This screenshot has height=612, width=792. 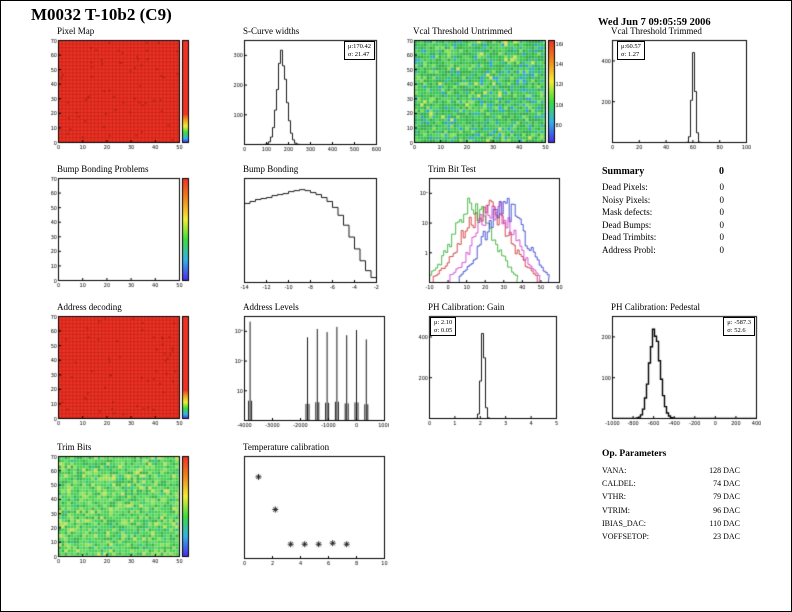 What do you see at coordinates (724, 470) in the screenshot?
I see `op-param-value: 128 DAC` at bounding box center [724, 470].